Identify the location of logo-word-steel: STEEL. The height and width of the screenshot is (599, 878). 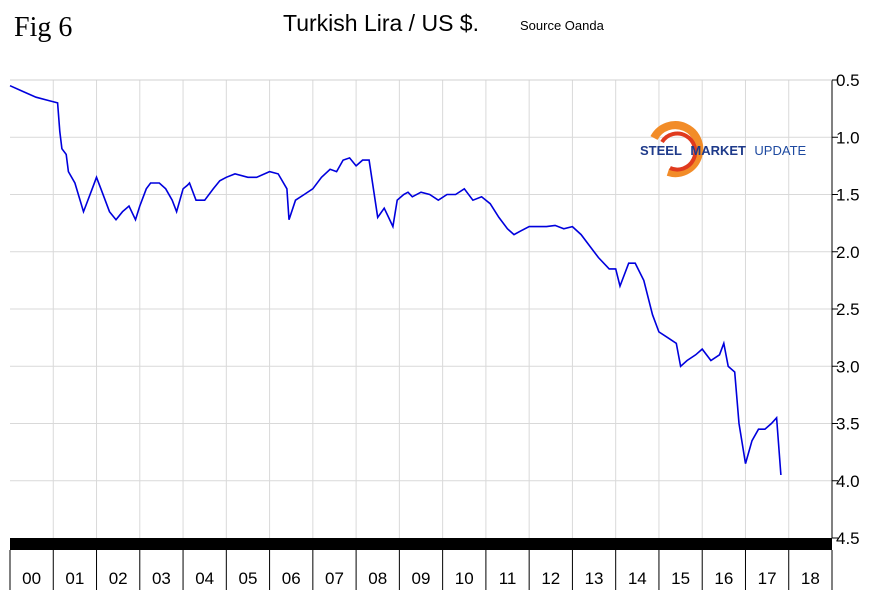
(661, 150).